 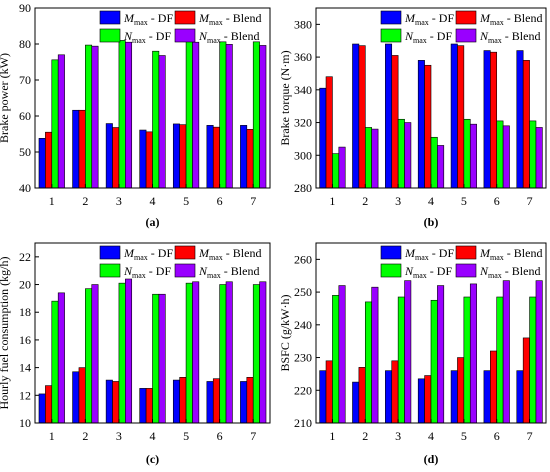 What do you see at coordinates (52, 201) in the screenshot?
I see `x-tick-label: 1` at bounding box center [52, 201].